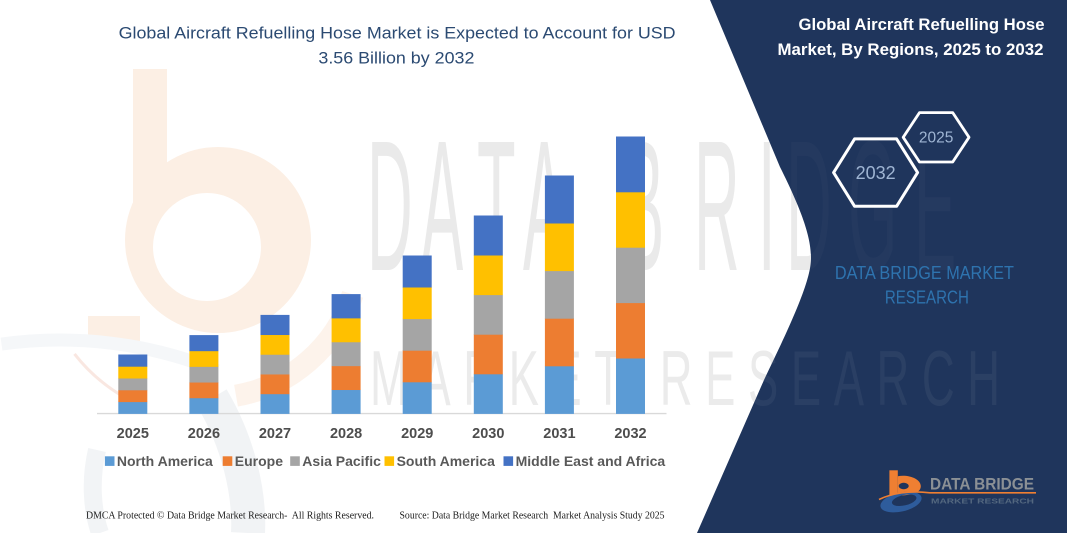 The width and height of the screenshot is (1067, 533). Describe the element at coordinates (275, 434) in the screenshot. I see `svg-text: 2027` at that location.